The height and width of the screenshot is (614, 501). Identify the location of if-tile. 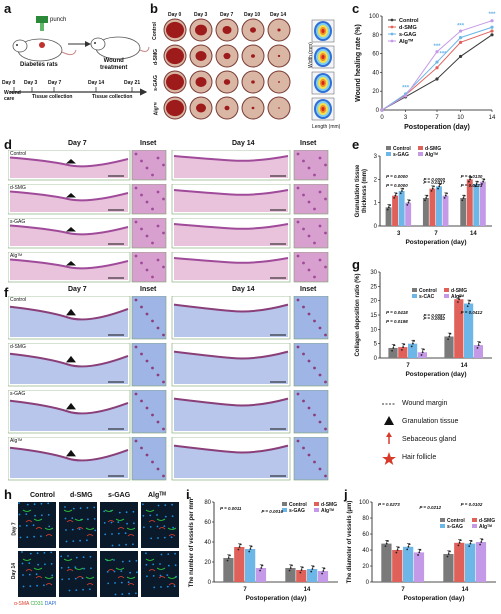
(37, 574).